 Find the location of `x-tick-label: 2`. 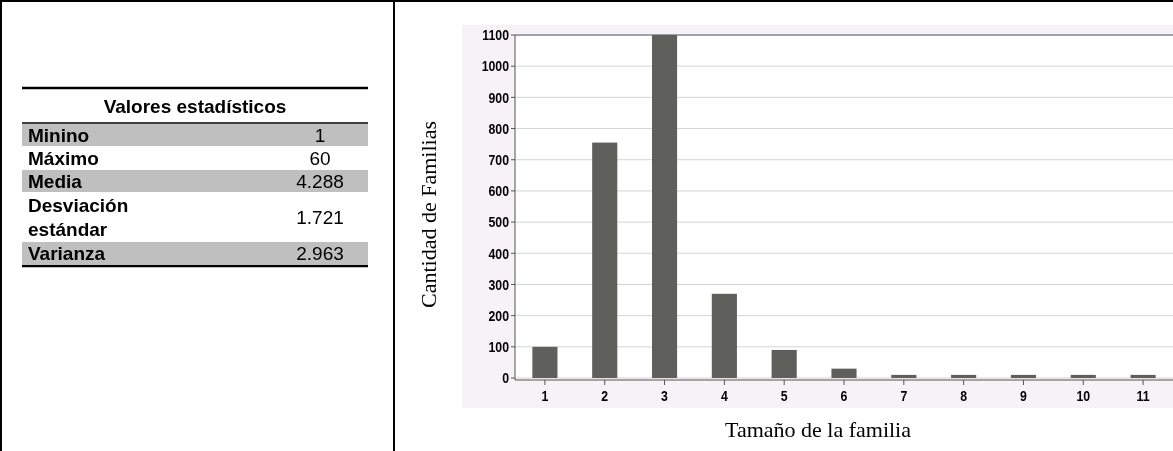

x-tick-label: 2 is located at coordinates (605, 396).